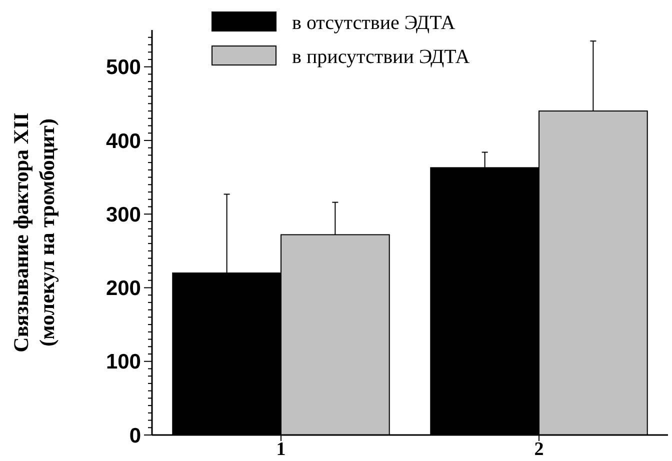  What do you see at coordinates (34, 232) in the screenshot?
I see `y-axis-title: Связывание фактора XII (молекул на тромбоцит)` at bounding box center [34, 232].